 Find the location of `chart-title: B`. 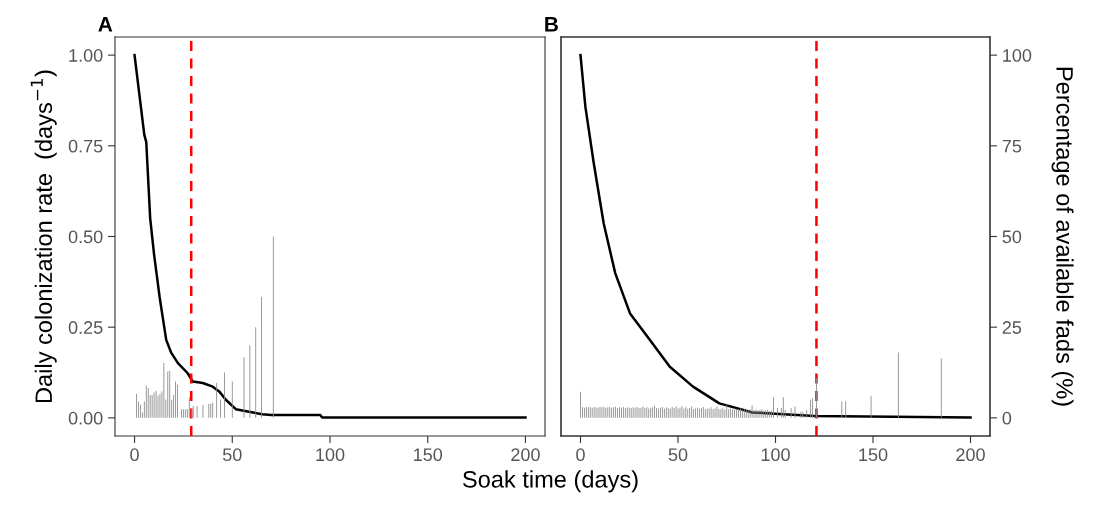

chart-title: B is located at coordinates (551, 24).